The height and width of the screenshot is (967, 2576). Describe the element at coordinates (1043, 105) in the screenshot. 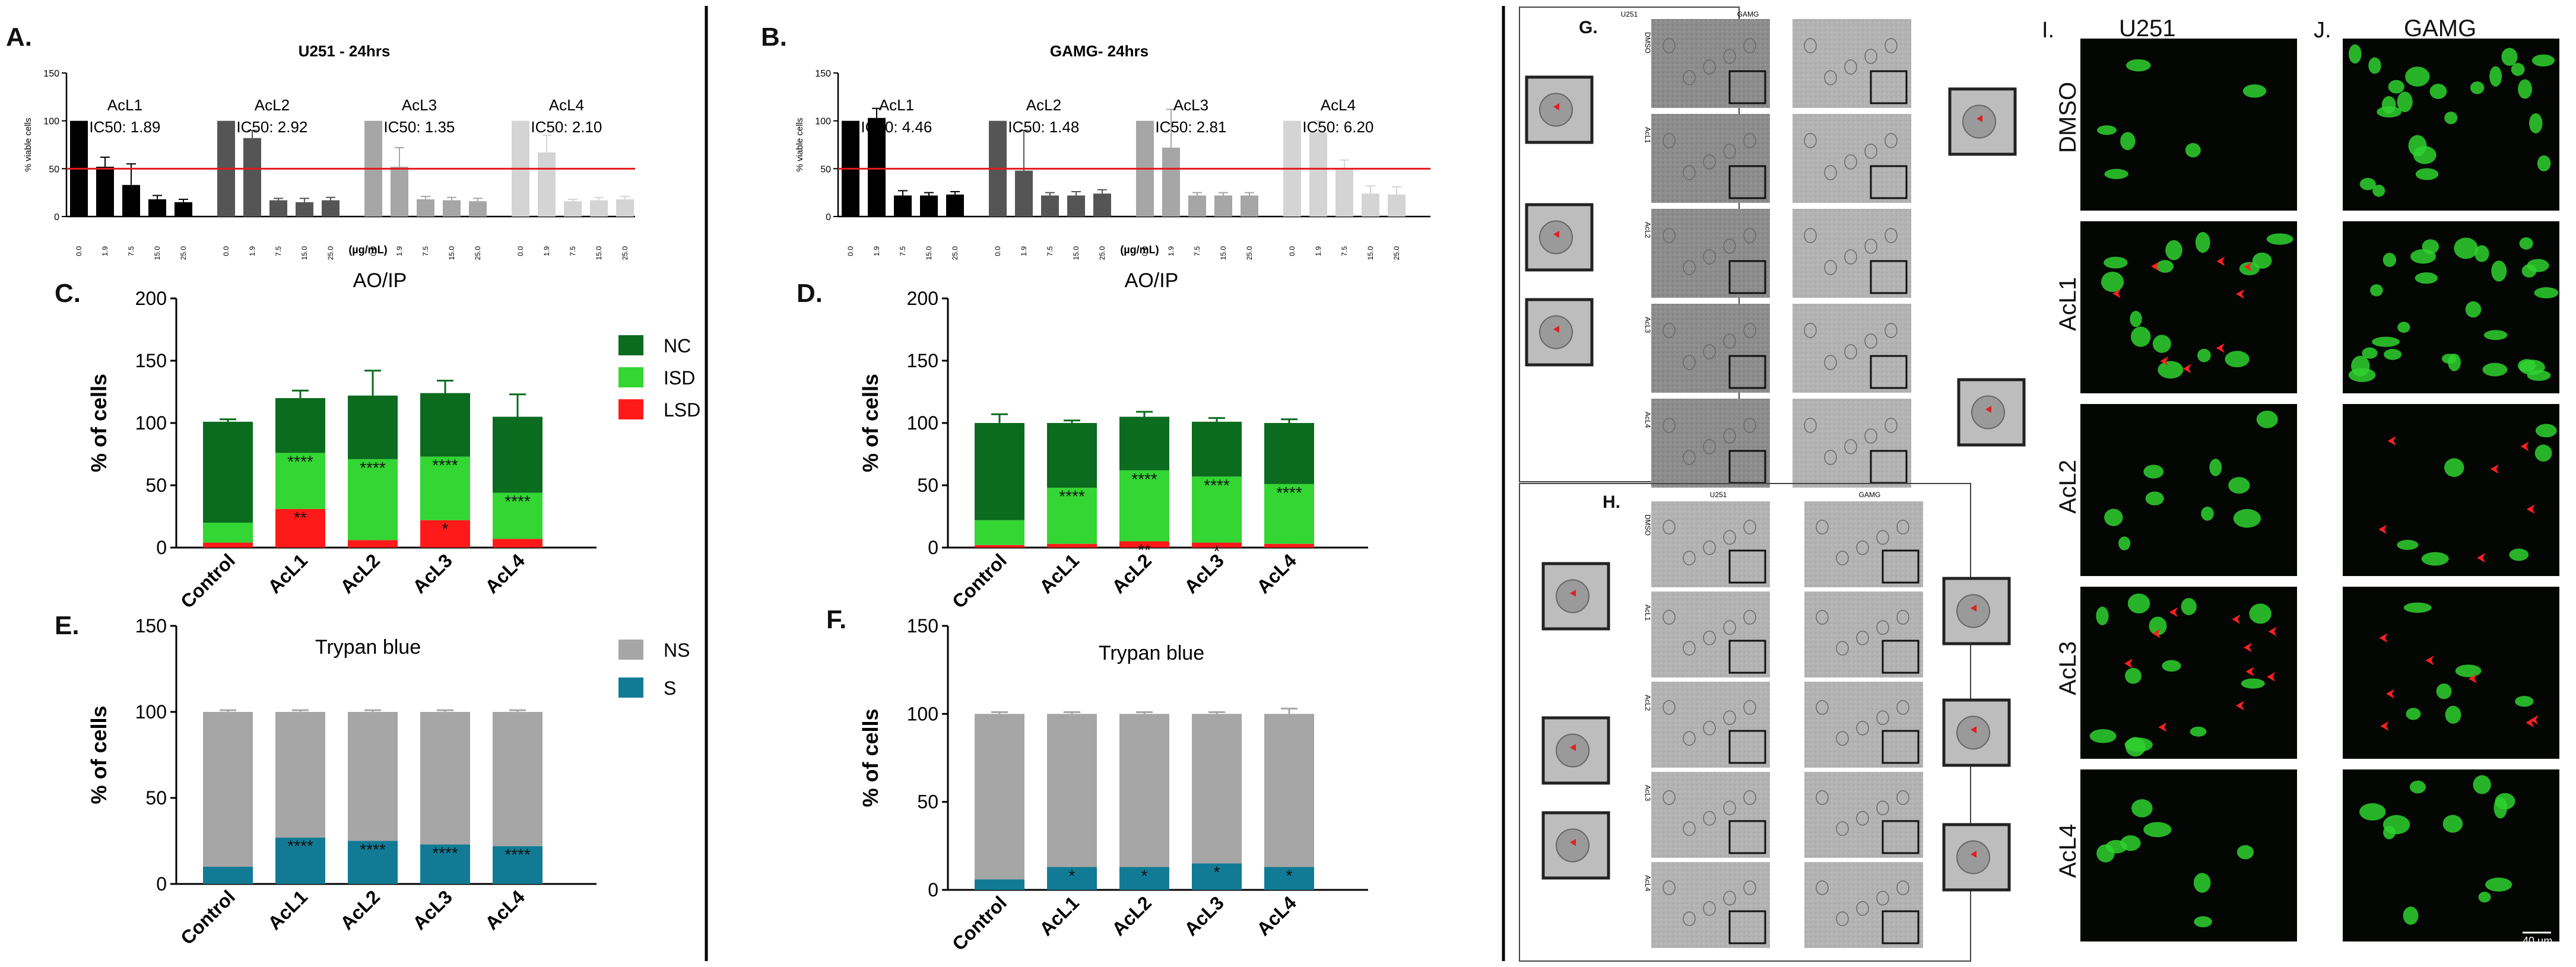

I see `group-name-AcL2: AcL2` at that location.